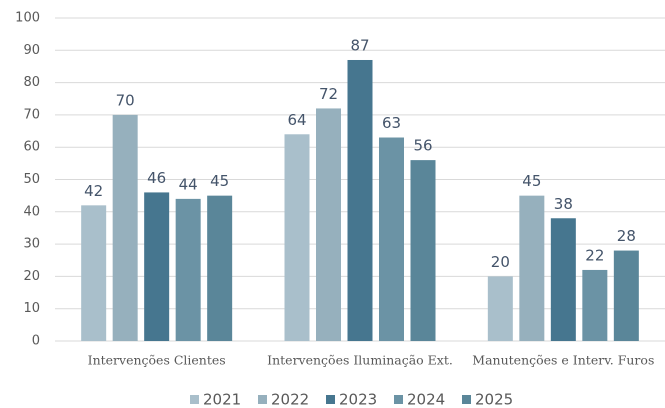 This screenshot has height=408, width=665. Describe the element at coordinates (125, 100) in the screenshot. I see `value-label: 70` at that location.